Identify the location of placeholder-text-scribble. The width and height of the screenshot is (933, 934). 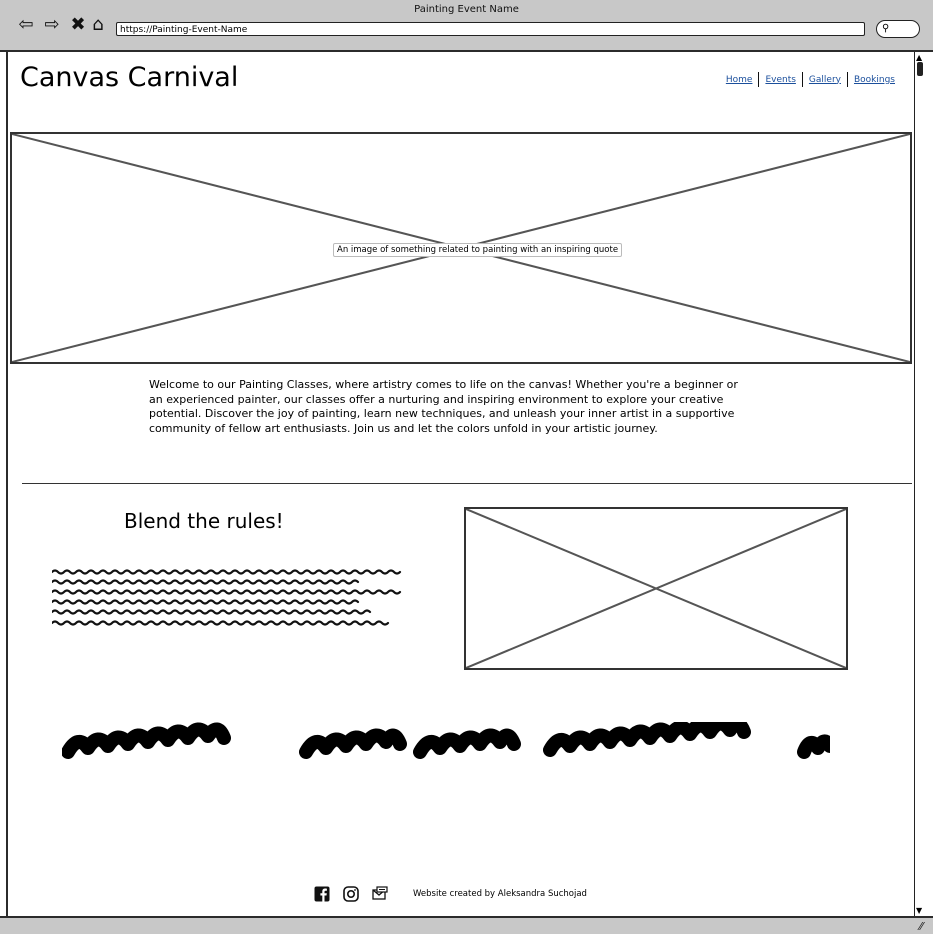
(227, 597).